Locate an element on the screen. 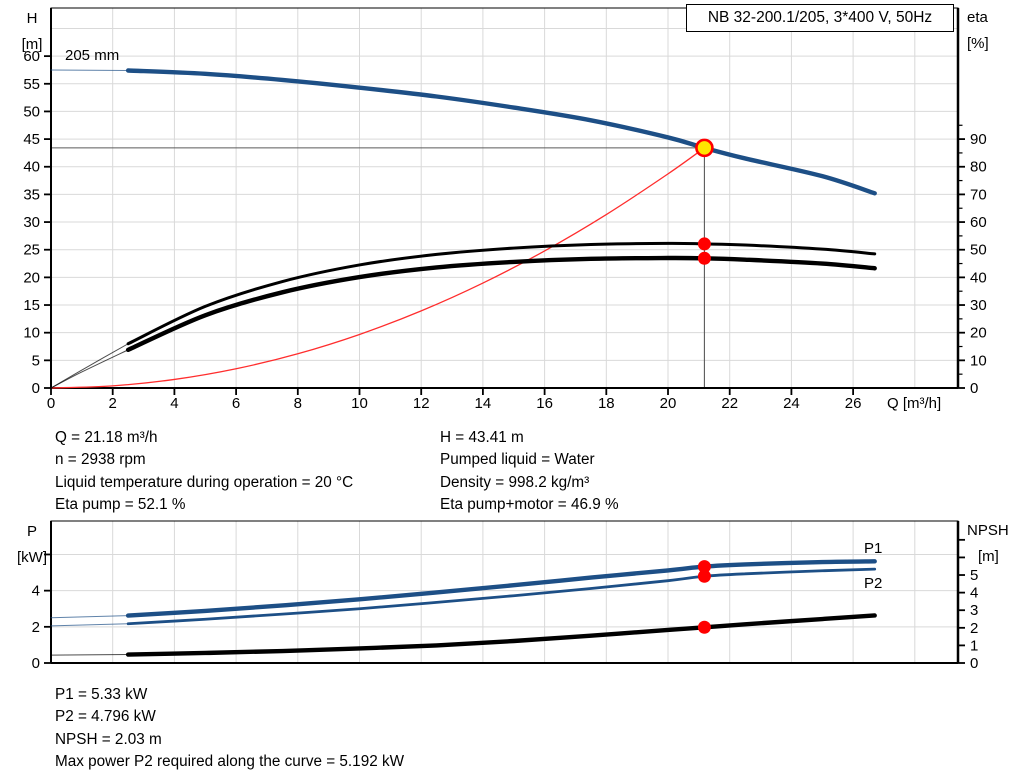  left-axis-unit: [kW] is located at coordinates (32, 557).